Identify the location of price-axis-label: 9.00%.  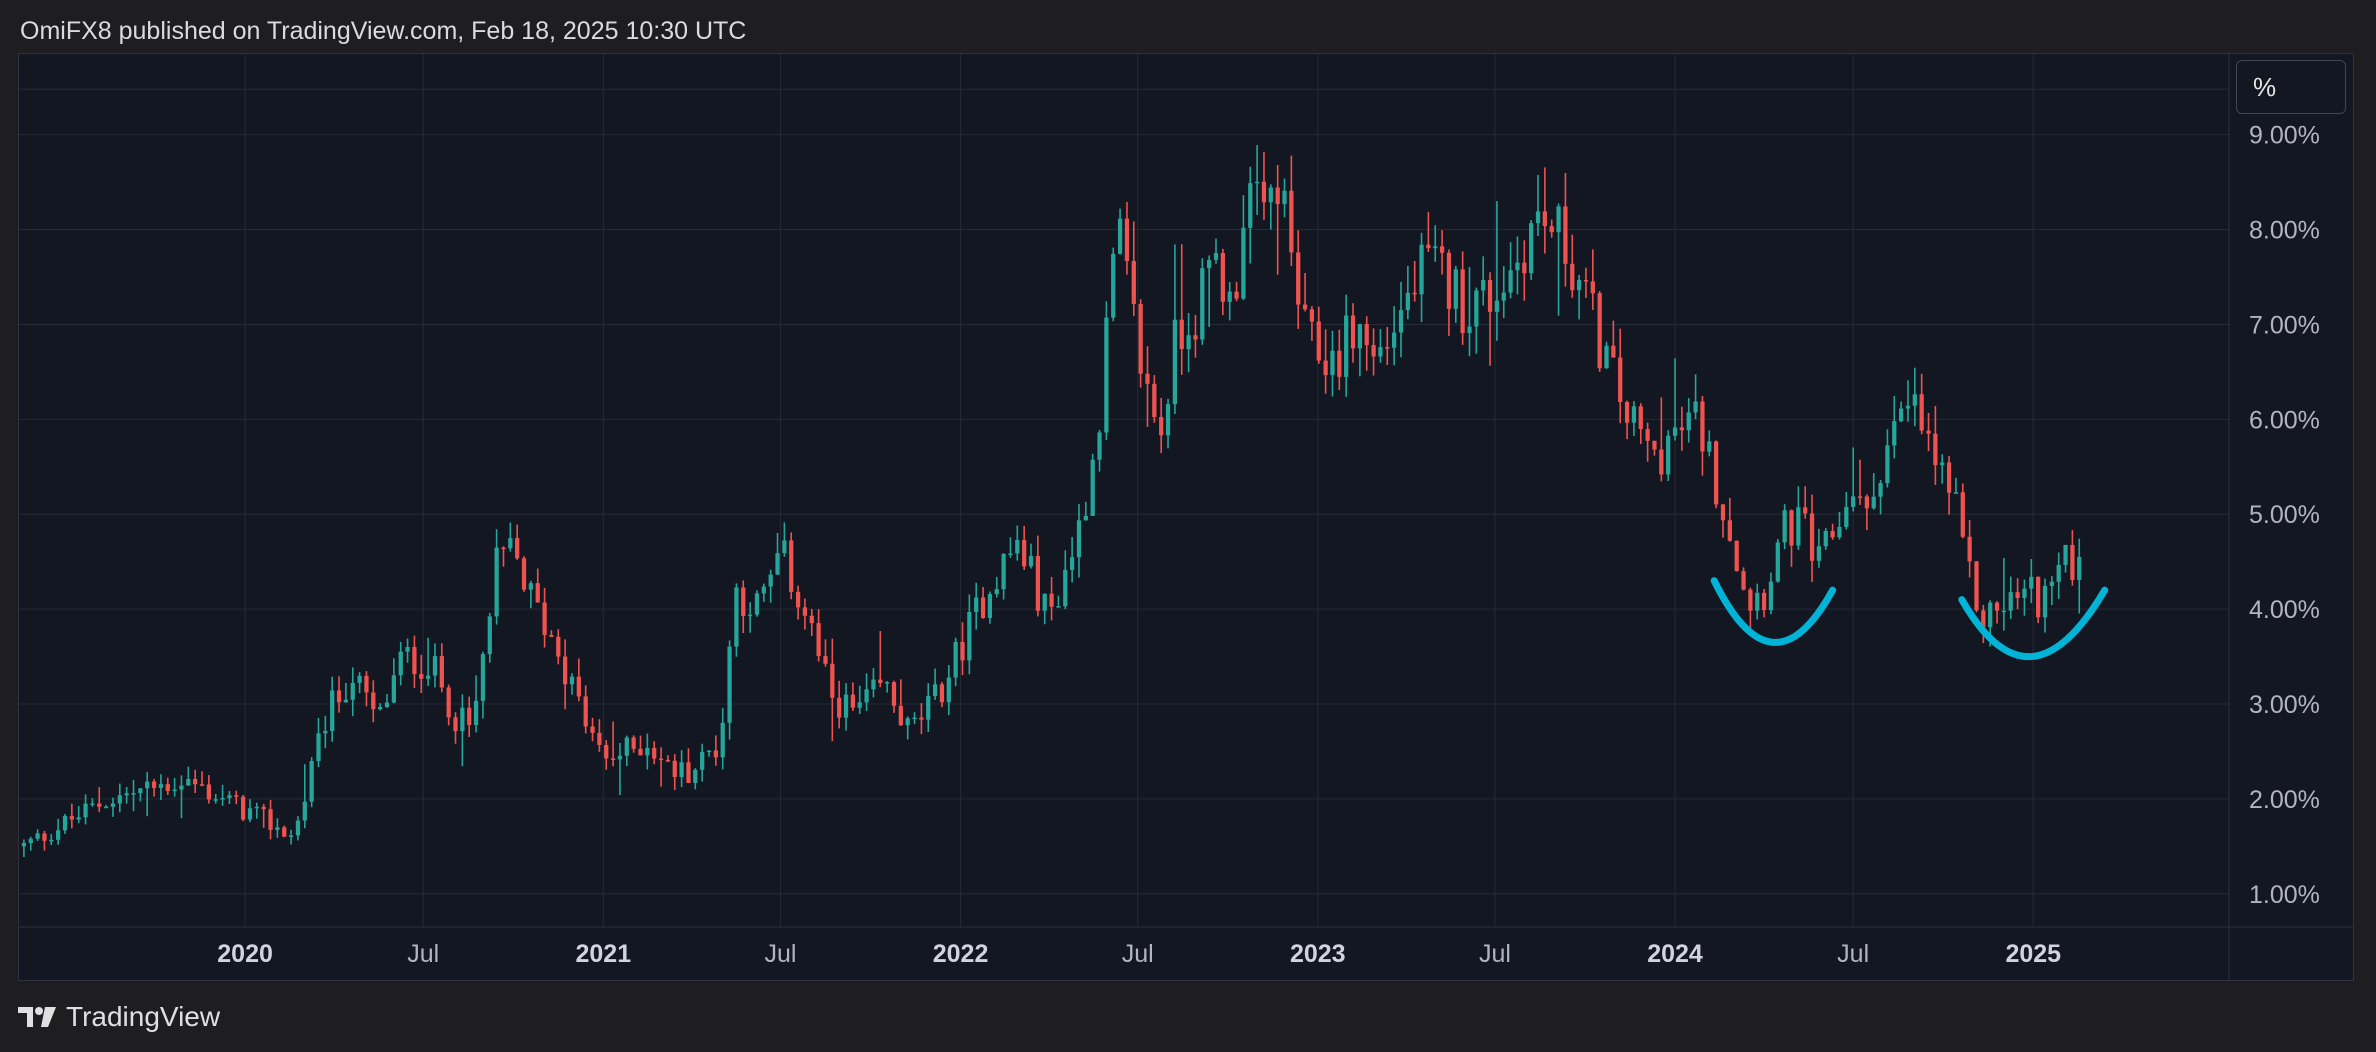
(2284, 136).